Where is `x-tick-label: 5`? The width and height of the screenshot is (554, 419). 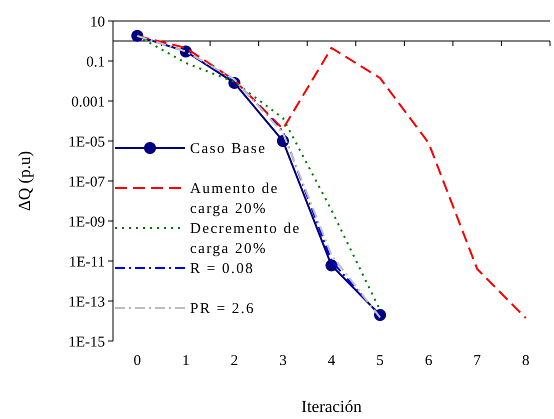 x-tick-label: 5 is located at coordinates (380, 361).